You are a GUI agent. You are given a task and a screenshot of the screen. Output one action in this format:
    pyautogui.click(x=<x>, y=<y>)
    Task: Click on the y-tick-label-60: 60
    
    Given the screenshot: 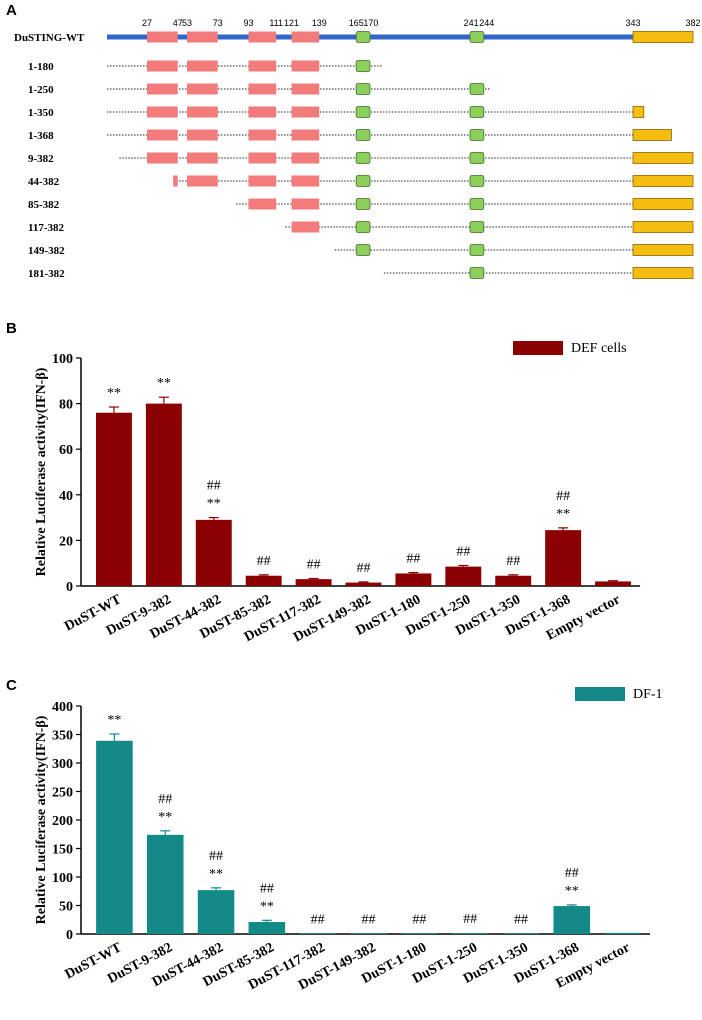 What is the action you would take?
    pyautogui.click(x=66, y=450)
    